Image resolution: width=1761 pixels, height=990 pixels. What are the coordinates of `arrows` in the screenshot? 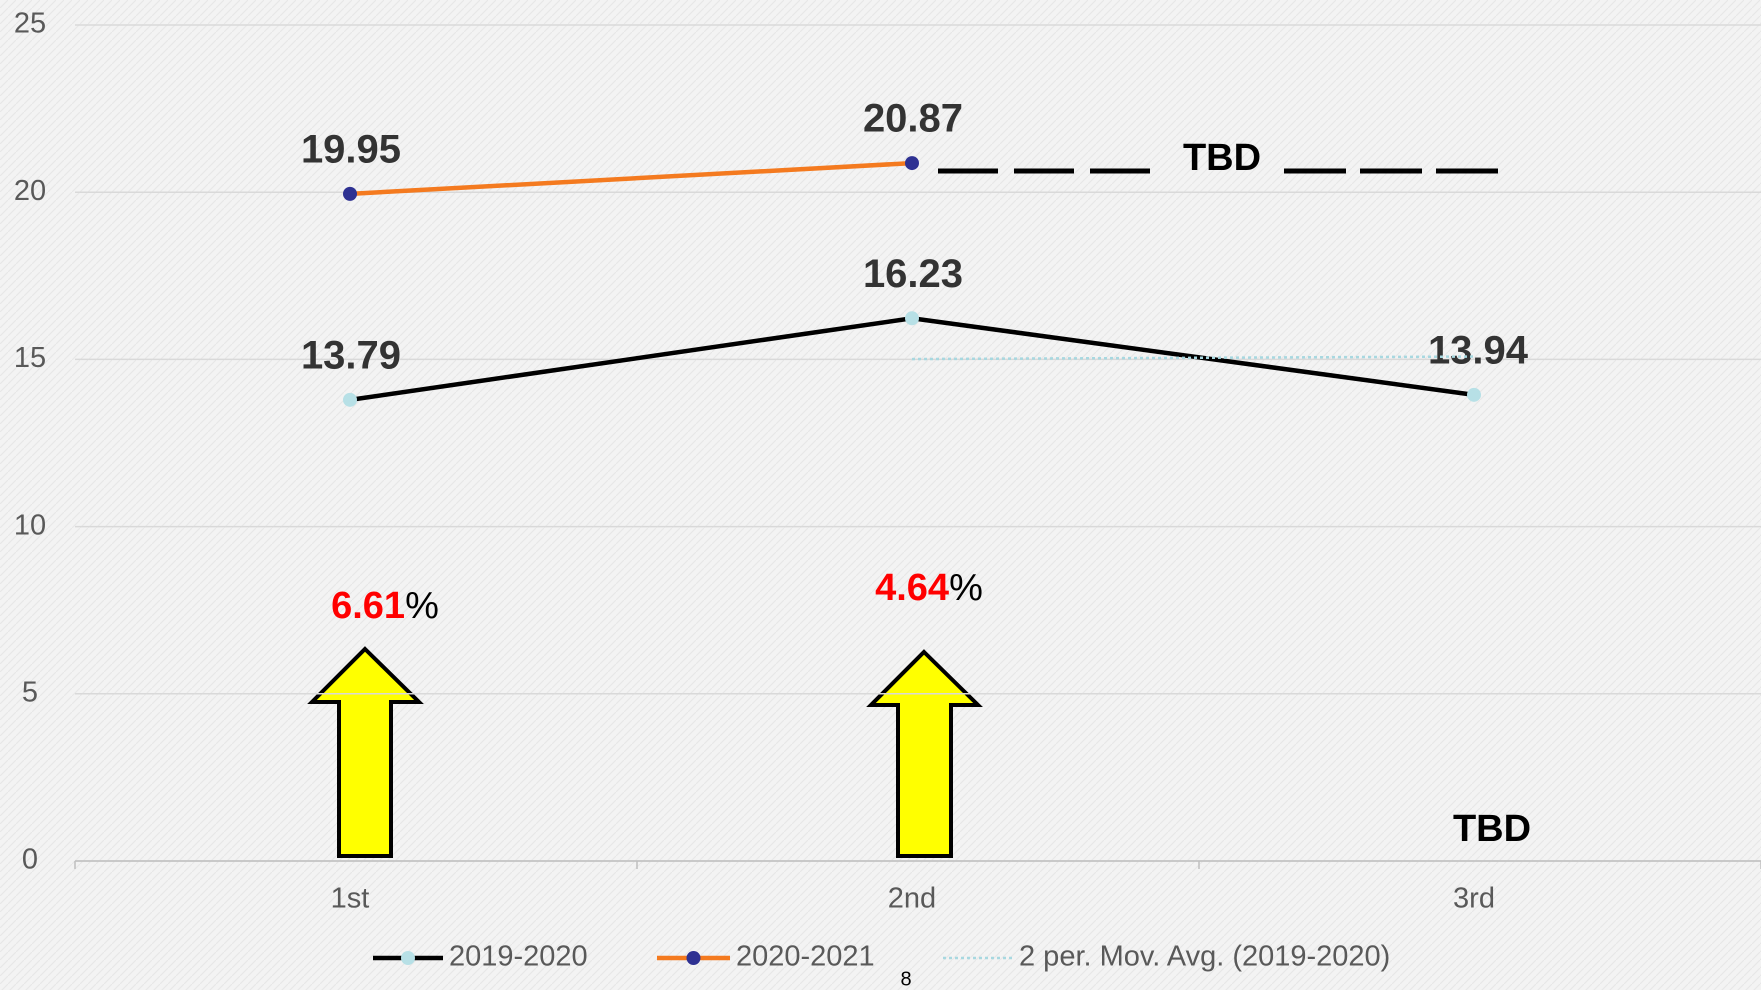 It's located at (645, 752).